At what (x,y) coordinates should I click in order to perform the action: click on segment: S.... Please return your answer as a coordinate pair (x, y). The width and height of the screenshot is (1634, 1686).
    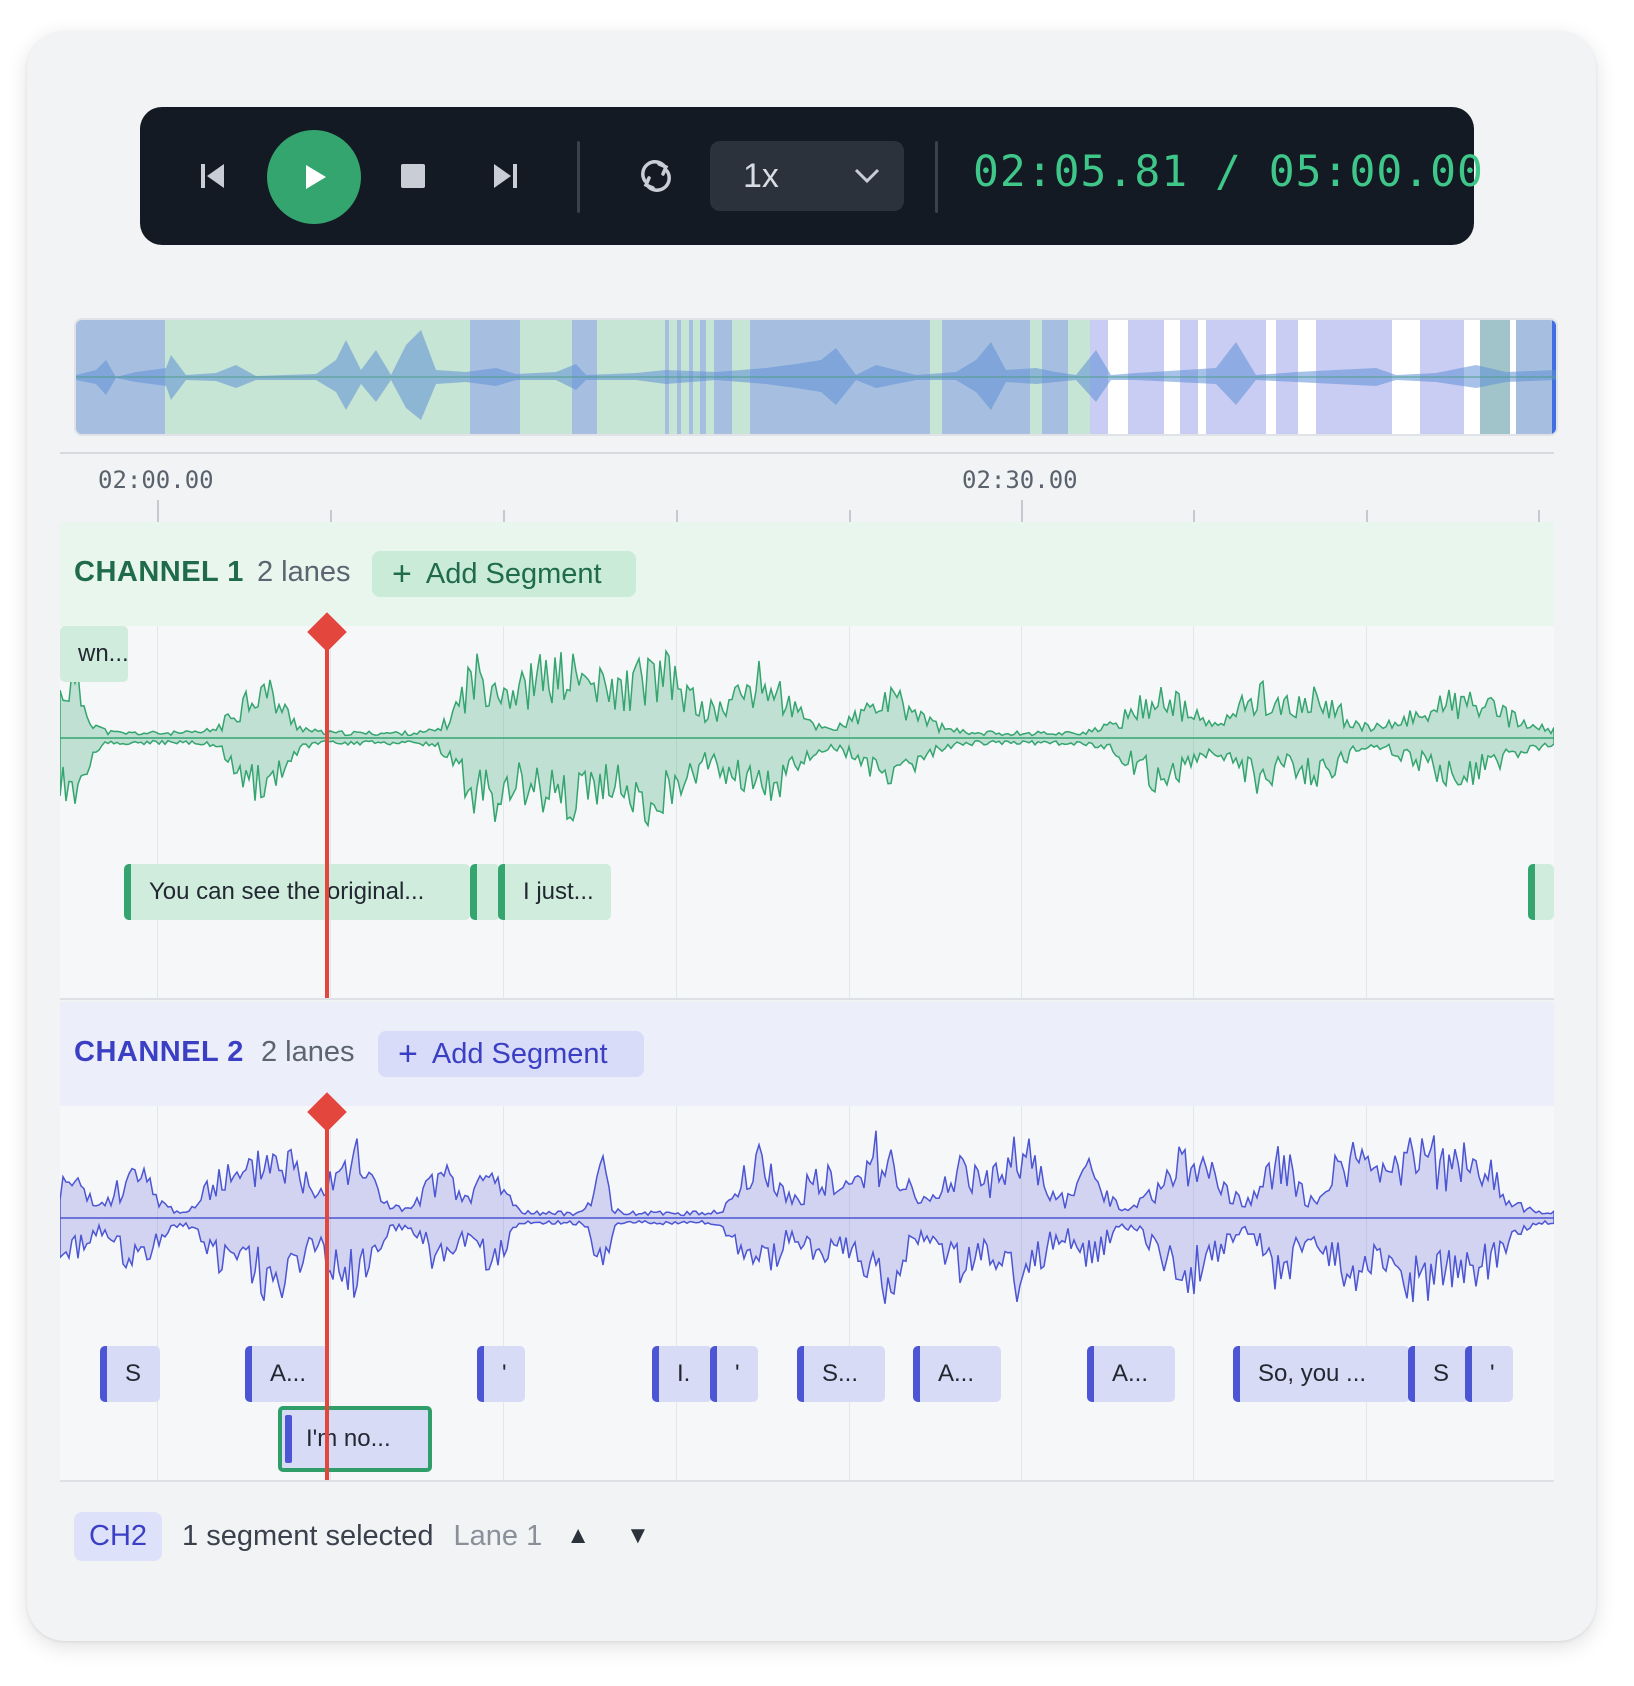
    Looking at the image, I should click on (841, 1374).